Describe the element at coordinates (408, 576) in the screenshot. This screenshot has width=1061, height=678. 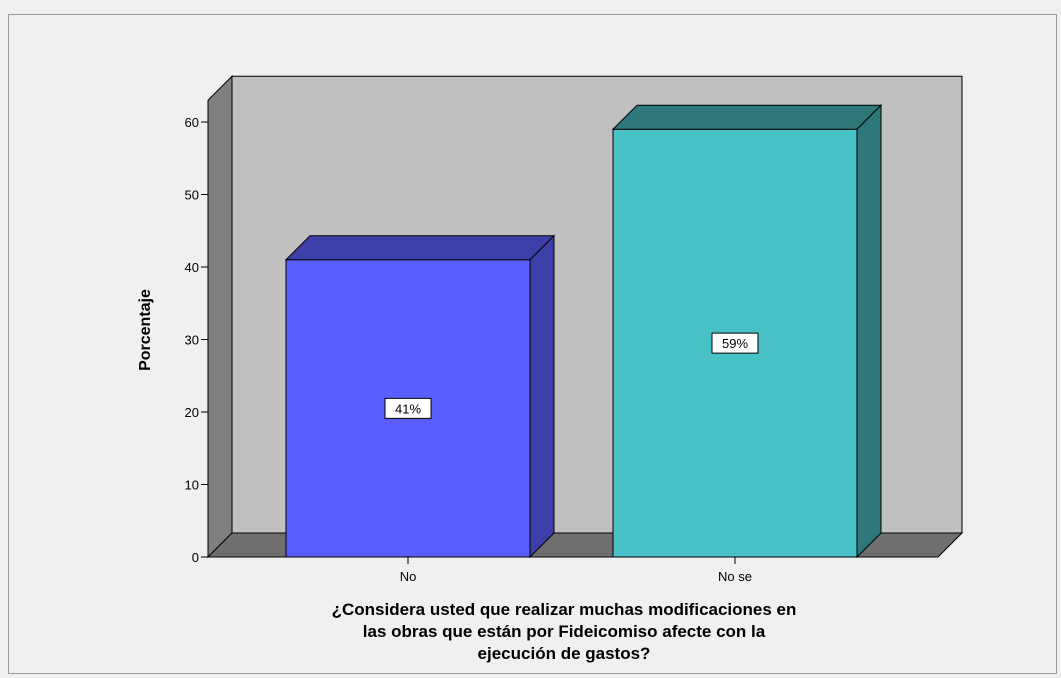
I see `x-tick-label: No` at that location.